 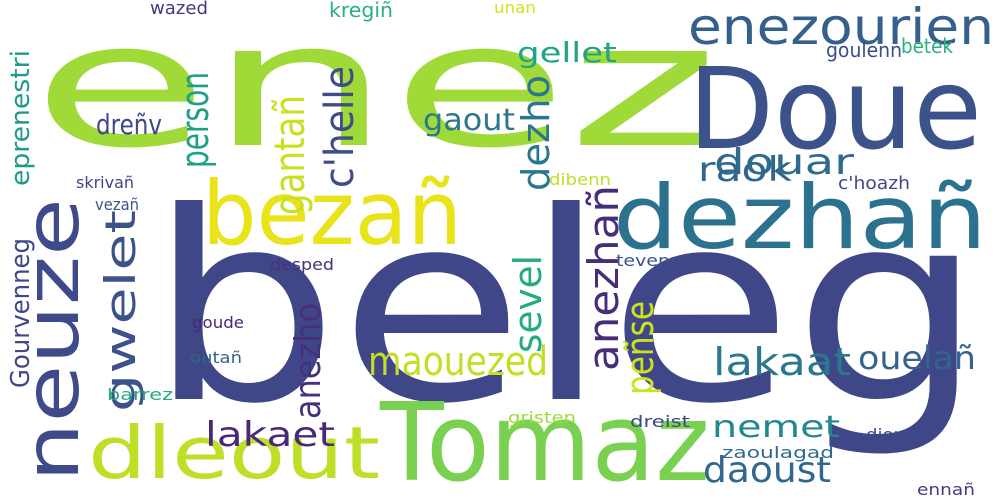 What do you see at coordinates (927, 46) in the screenshot?
I see `word-betek: betek` at bounding box center [927, 46].